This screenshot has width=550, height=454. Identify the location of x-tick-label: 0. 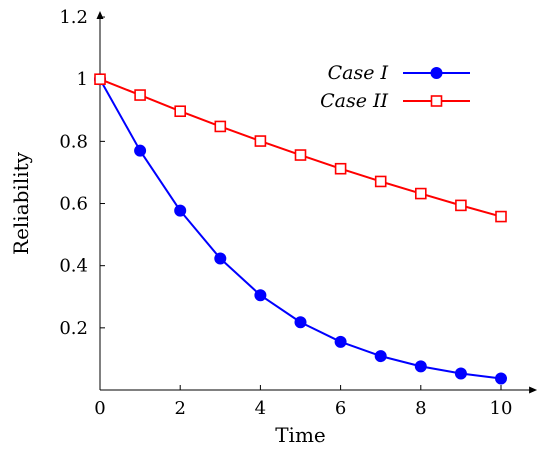
(99, 408).